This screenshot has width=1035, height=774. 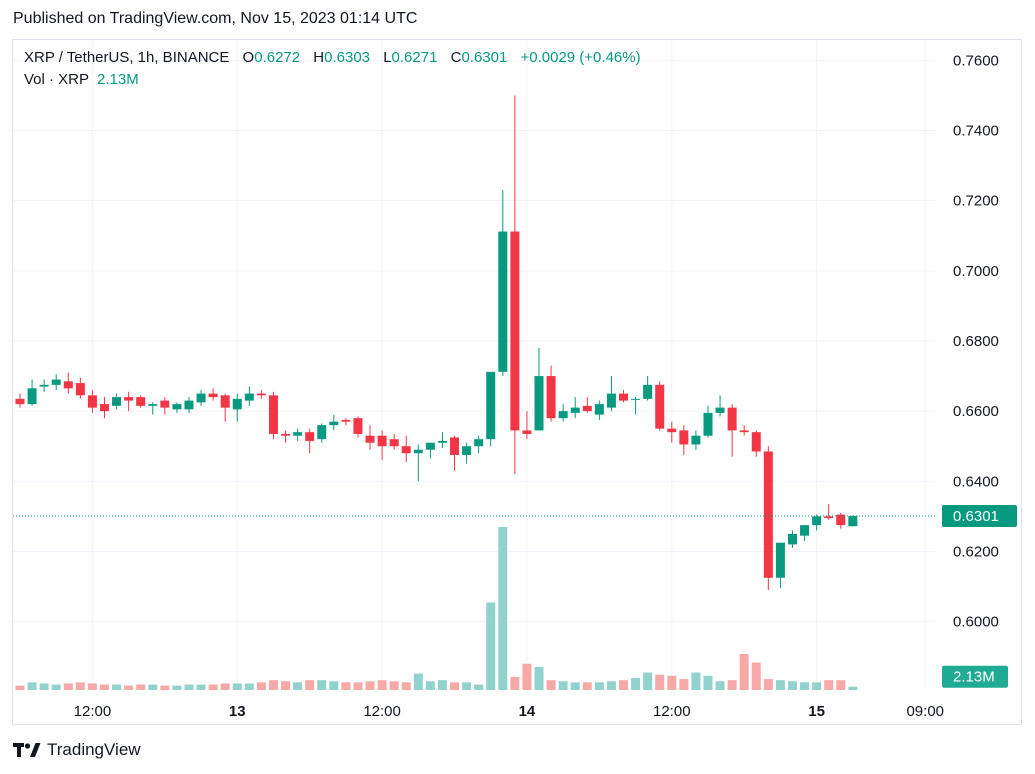 What do you see at coordinates (456, 57) in the screenshot?
I see `close-label: C` at bounding box center [456, 57].